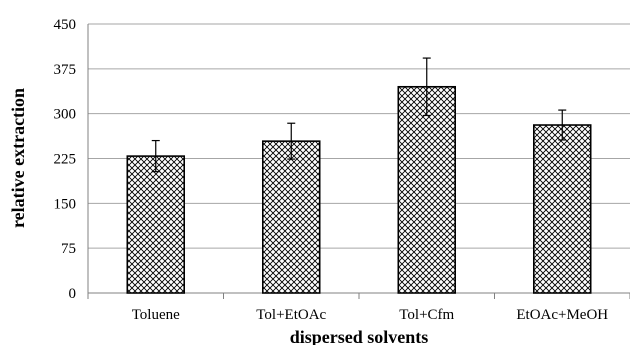  Describe the element at coordinates (562, 315) in the screenshot. I see `x-tick-label: EtOAc+MeOH` at that location.